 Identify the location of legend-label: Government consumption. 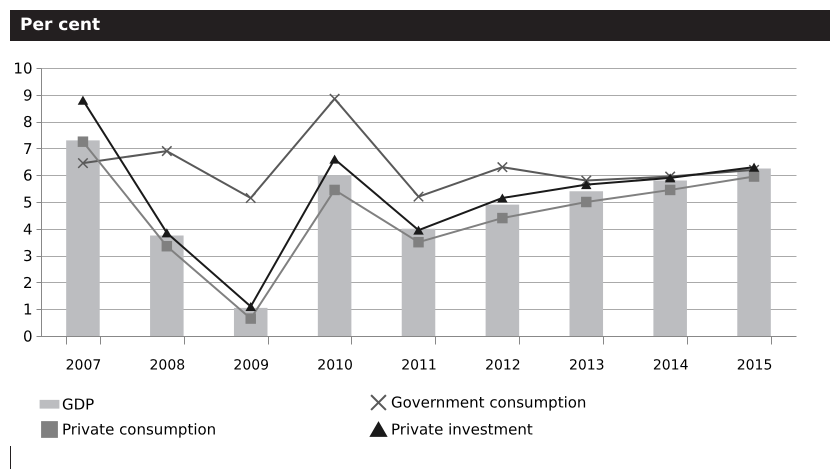
(488, 403).